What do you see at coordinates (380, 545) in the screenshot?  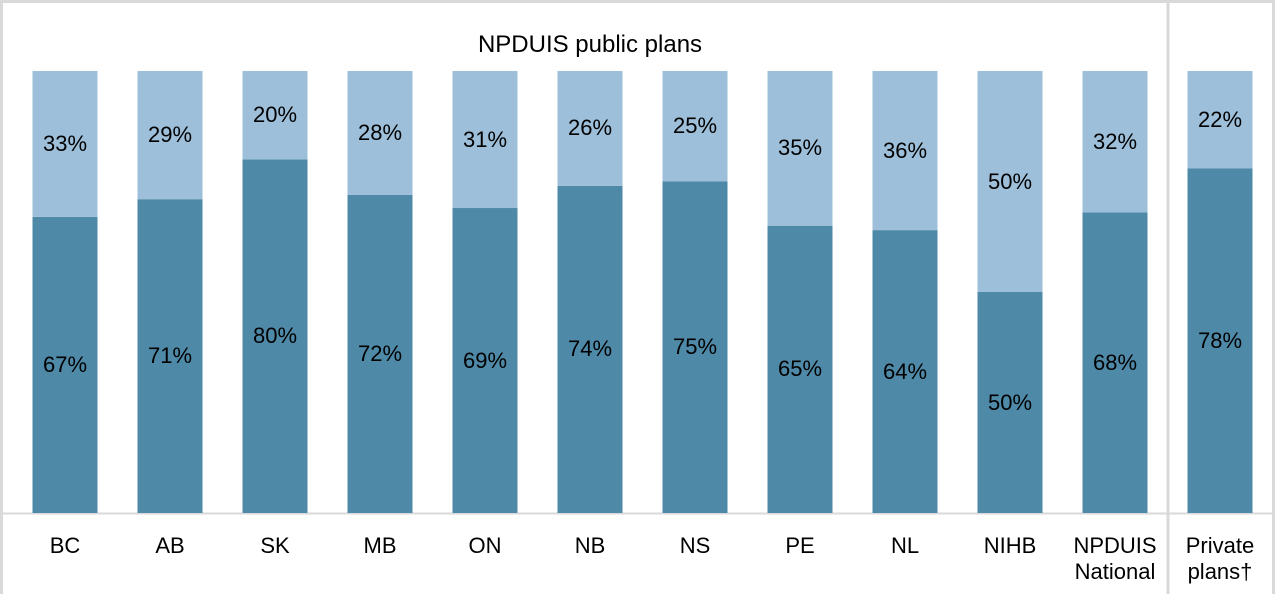 I see `x-tick-label: MB` at bounding box center [380, 545].